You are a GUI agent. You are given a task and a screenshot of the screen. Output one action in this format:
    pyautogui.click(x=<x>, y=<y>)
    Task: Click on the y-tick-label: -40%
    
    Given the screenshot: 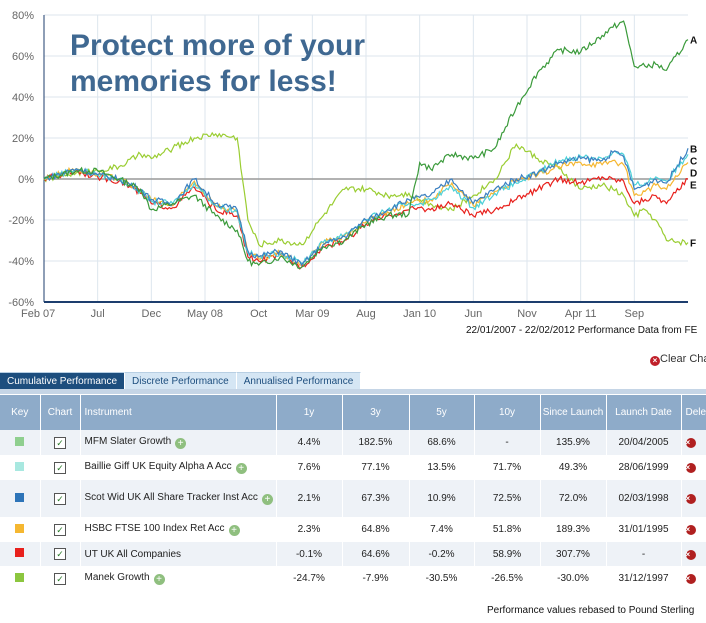 What is the action you would take?
    pyautogui.click(x=21, y=262)
    